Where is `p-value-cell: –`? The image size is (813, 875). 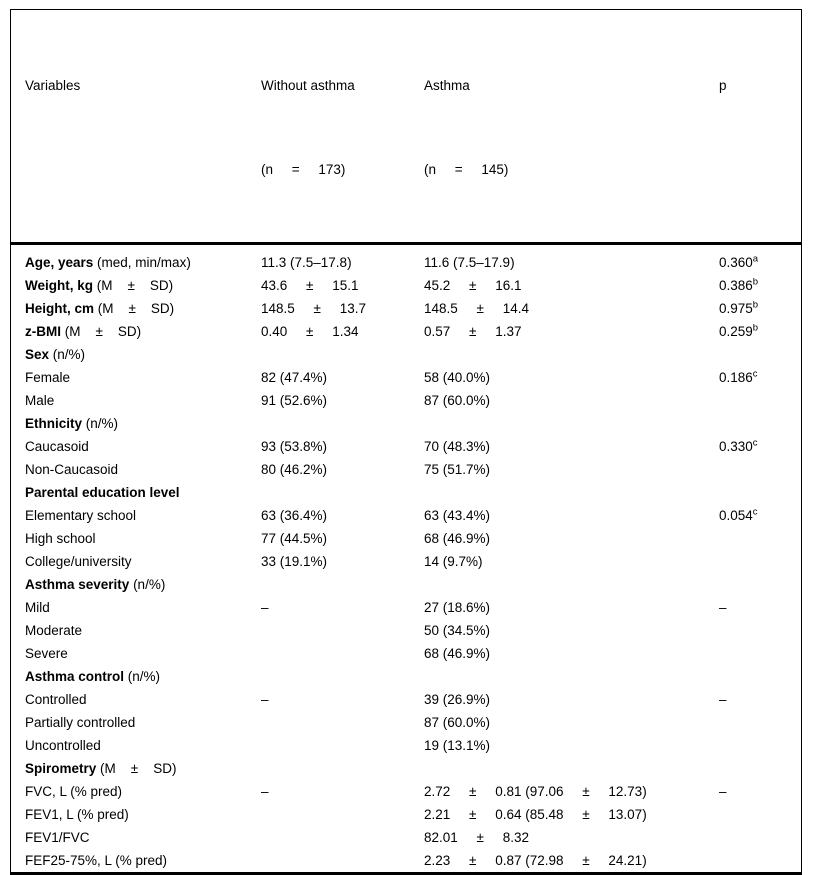 p-value-cell: – is located at coordinates (760, 607).